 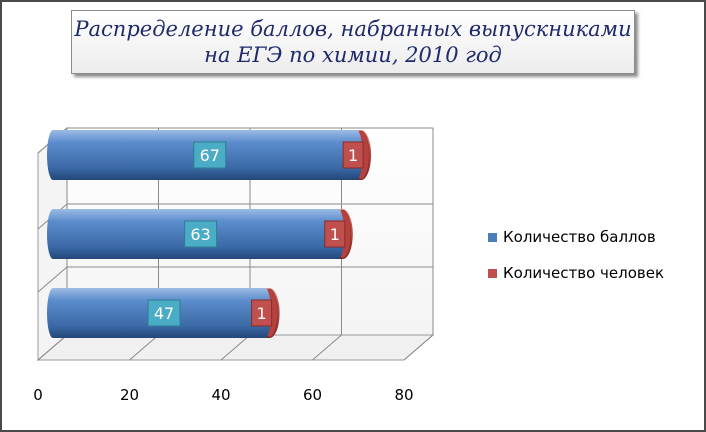 What do you see at coordinates (579, 237) in the screenshot?
I see `legend-label-series-1: Количество баллов` at bounding box center [579, 237].